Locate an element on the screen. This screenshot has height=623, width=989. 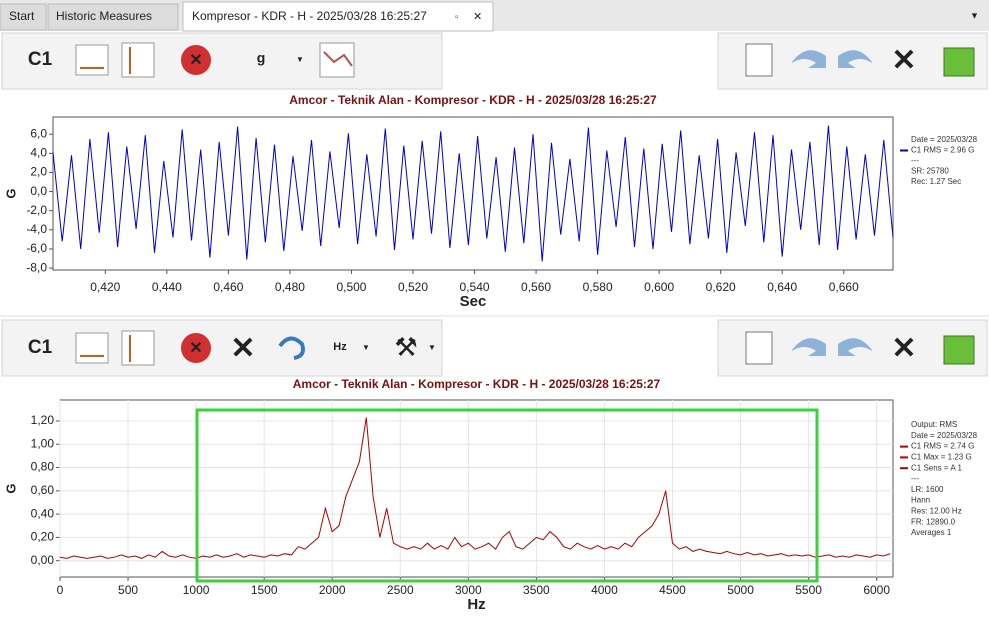
legend-text: Output: RMS is located at coordinates (934, 424).